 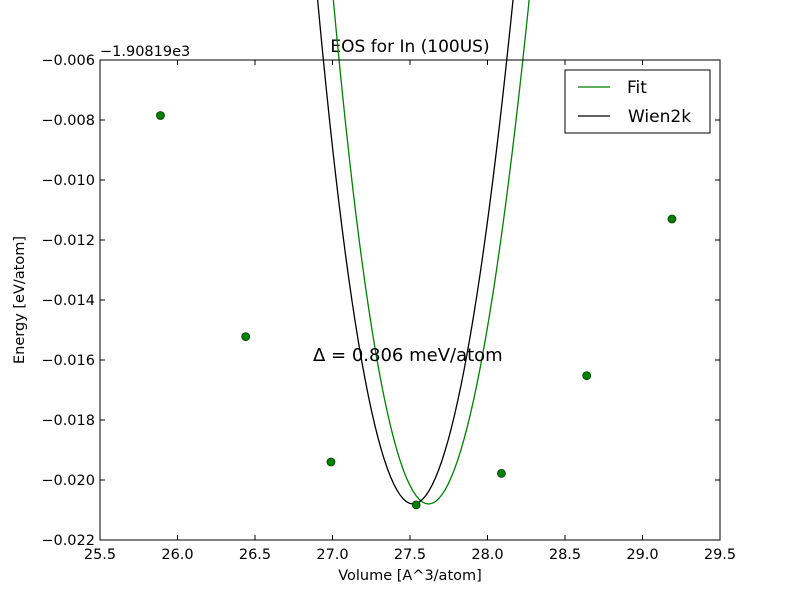 I want to click on y-tick-label: −0.010, so click(x=68, y=181).